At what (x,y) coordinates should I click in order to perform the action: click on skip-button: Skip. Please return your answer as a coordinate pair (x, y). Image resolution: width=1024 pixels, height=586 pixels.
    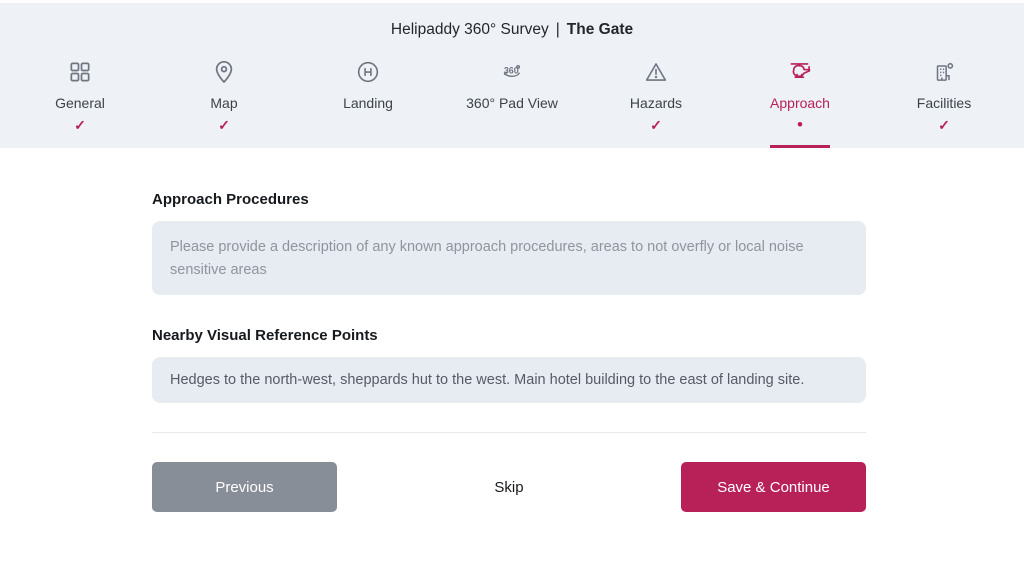
    Looking at the image, I should click on (508, 487).